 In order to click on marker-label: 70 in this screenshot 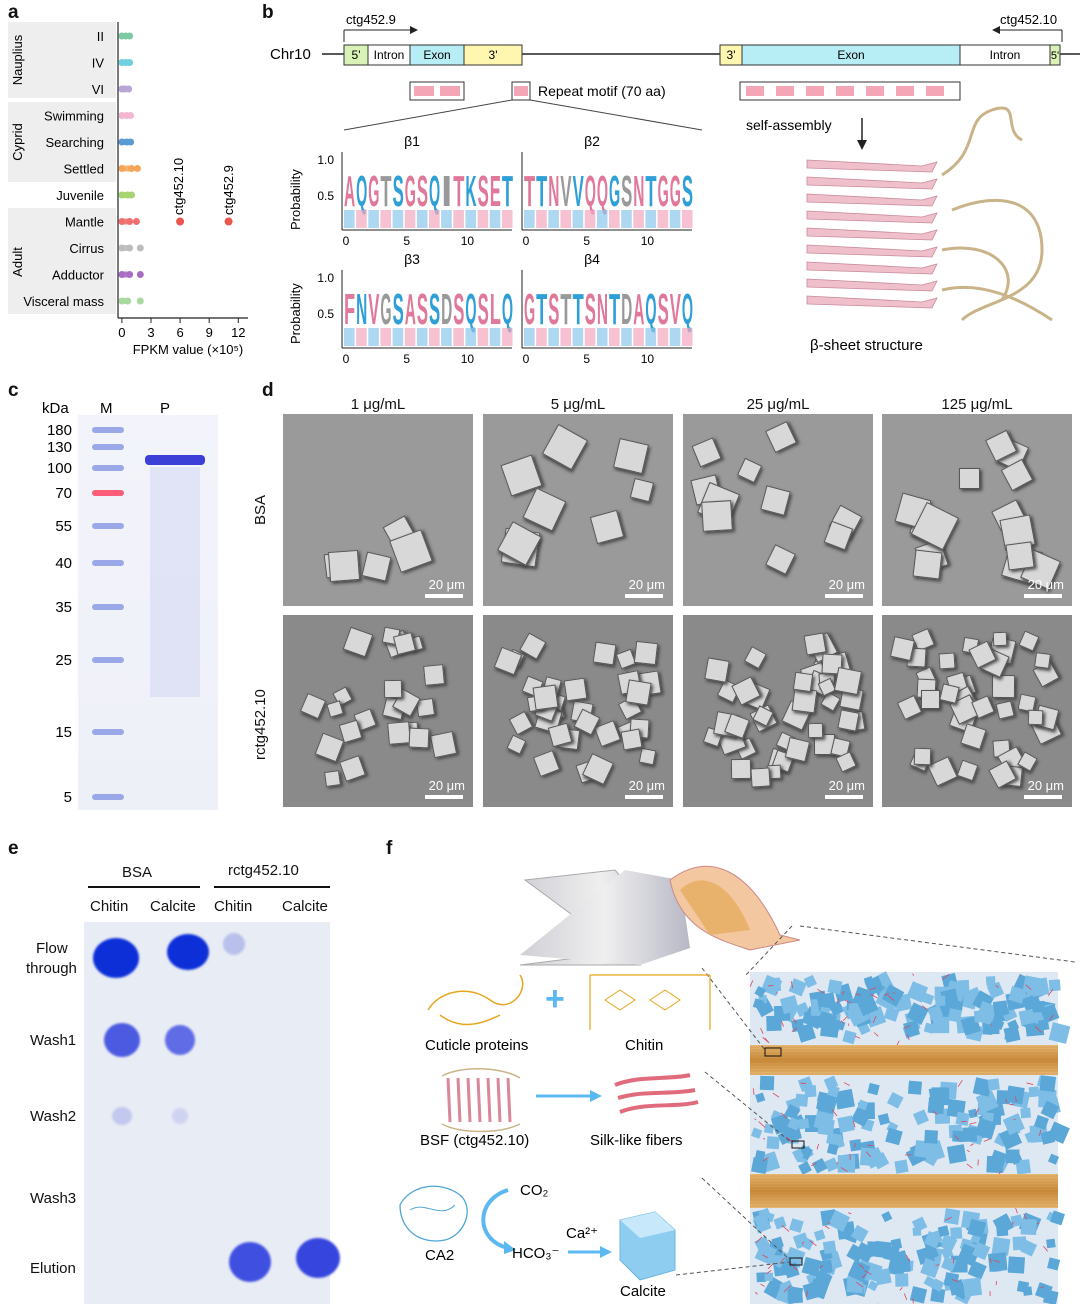, I will do `click(63, 493)`.